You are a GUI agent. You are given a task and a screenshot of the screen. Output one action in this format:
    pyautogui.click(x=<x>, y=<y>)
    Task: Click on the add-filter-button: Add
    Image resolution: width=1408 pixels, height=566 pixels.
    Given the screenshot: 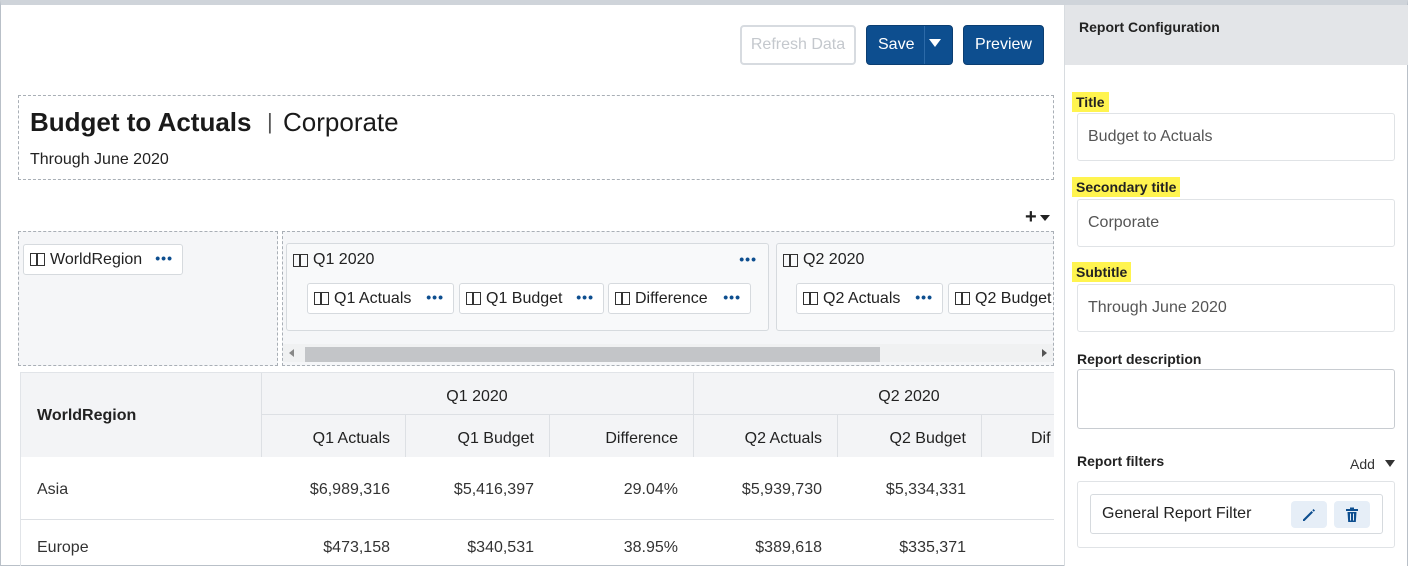 What is the action you would take?
    pyautogui.click(x=1362, y=464)
    